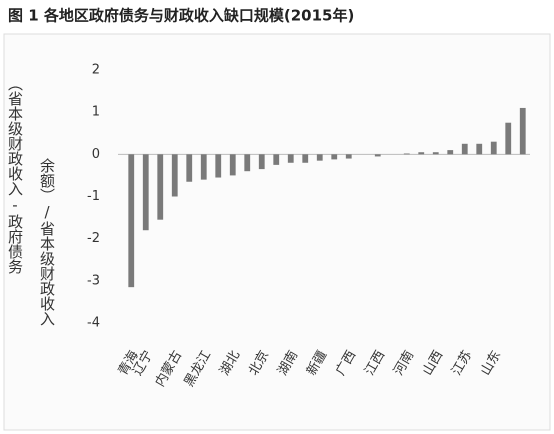 The height and width of the screenshot is (434, 554). I want to click on y-tick-label: -2, so click(93, 238).